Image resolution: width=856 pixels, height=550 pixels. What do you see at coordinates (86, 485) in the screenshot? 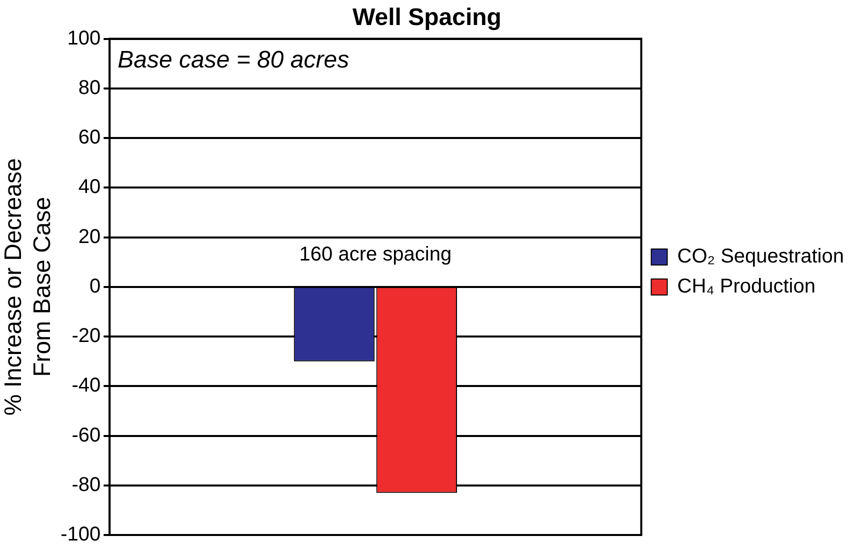
I see `y-tick-label: -80` at bounding box center [86, 485].